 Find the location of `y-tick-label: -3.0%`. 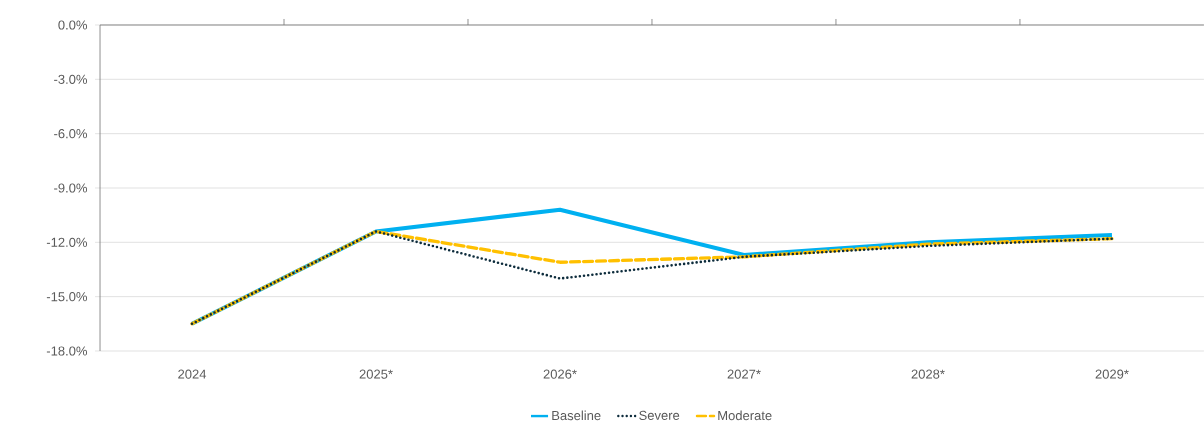

y-tick-label: -3.0% is located at coordinates (71, 79).